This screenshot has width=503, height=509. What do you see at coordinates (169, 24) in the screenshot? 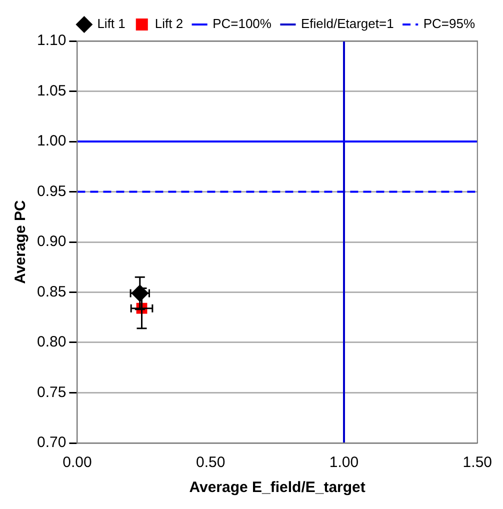
I see `legend-label: Lift 2` at bounding box center [169, 24].